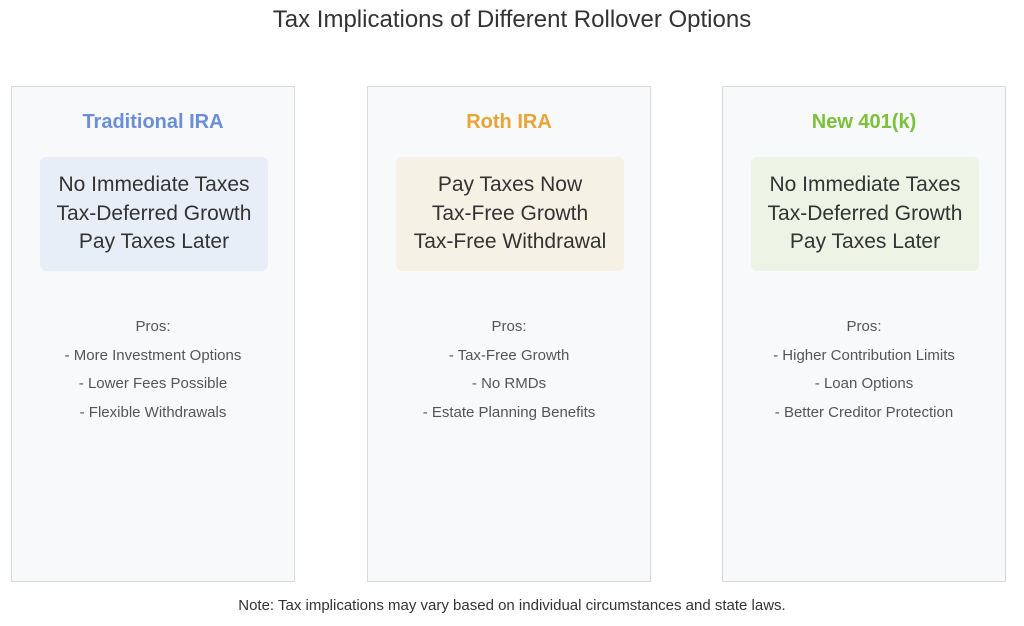  I want to click on tax-line: Tax-Free Growth, so click(510, 213).